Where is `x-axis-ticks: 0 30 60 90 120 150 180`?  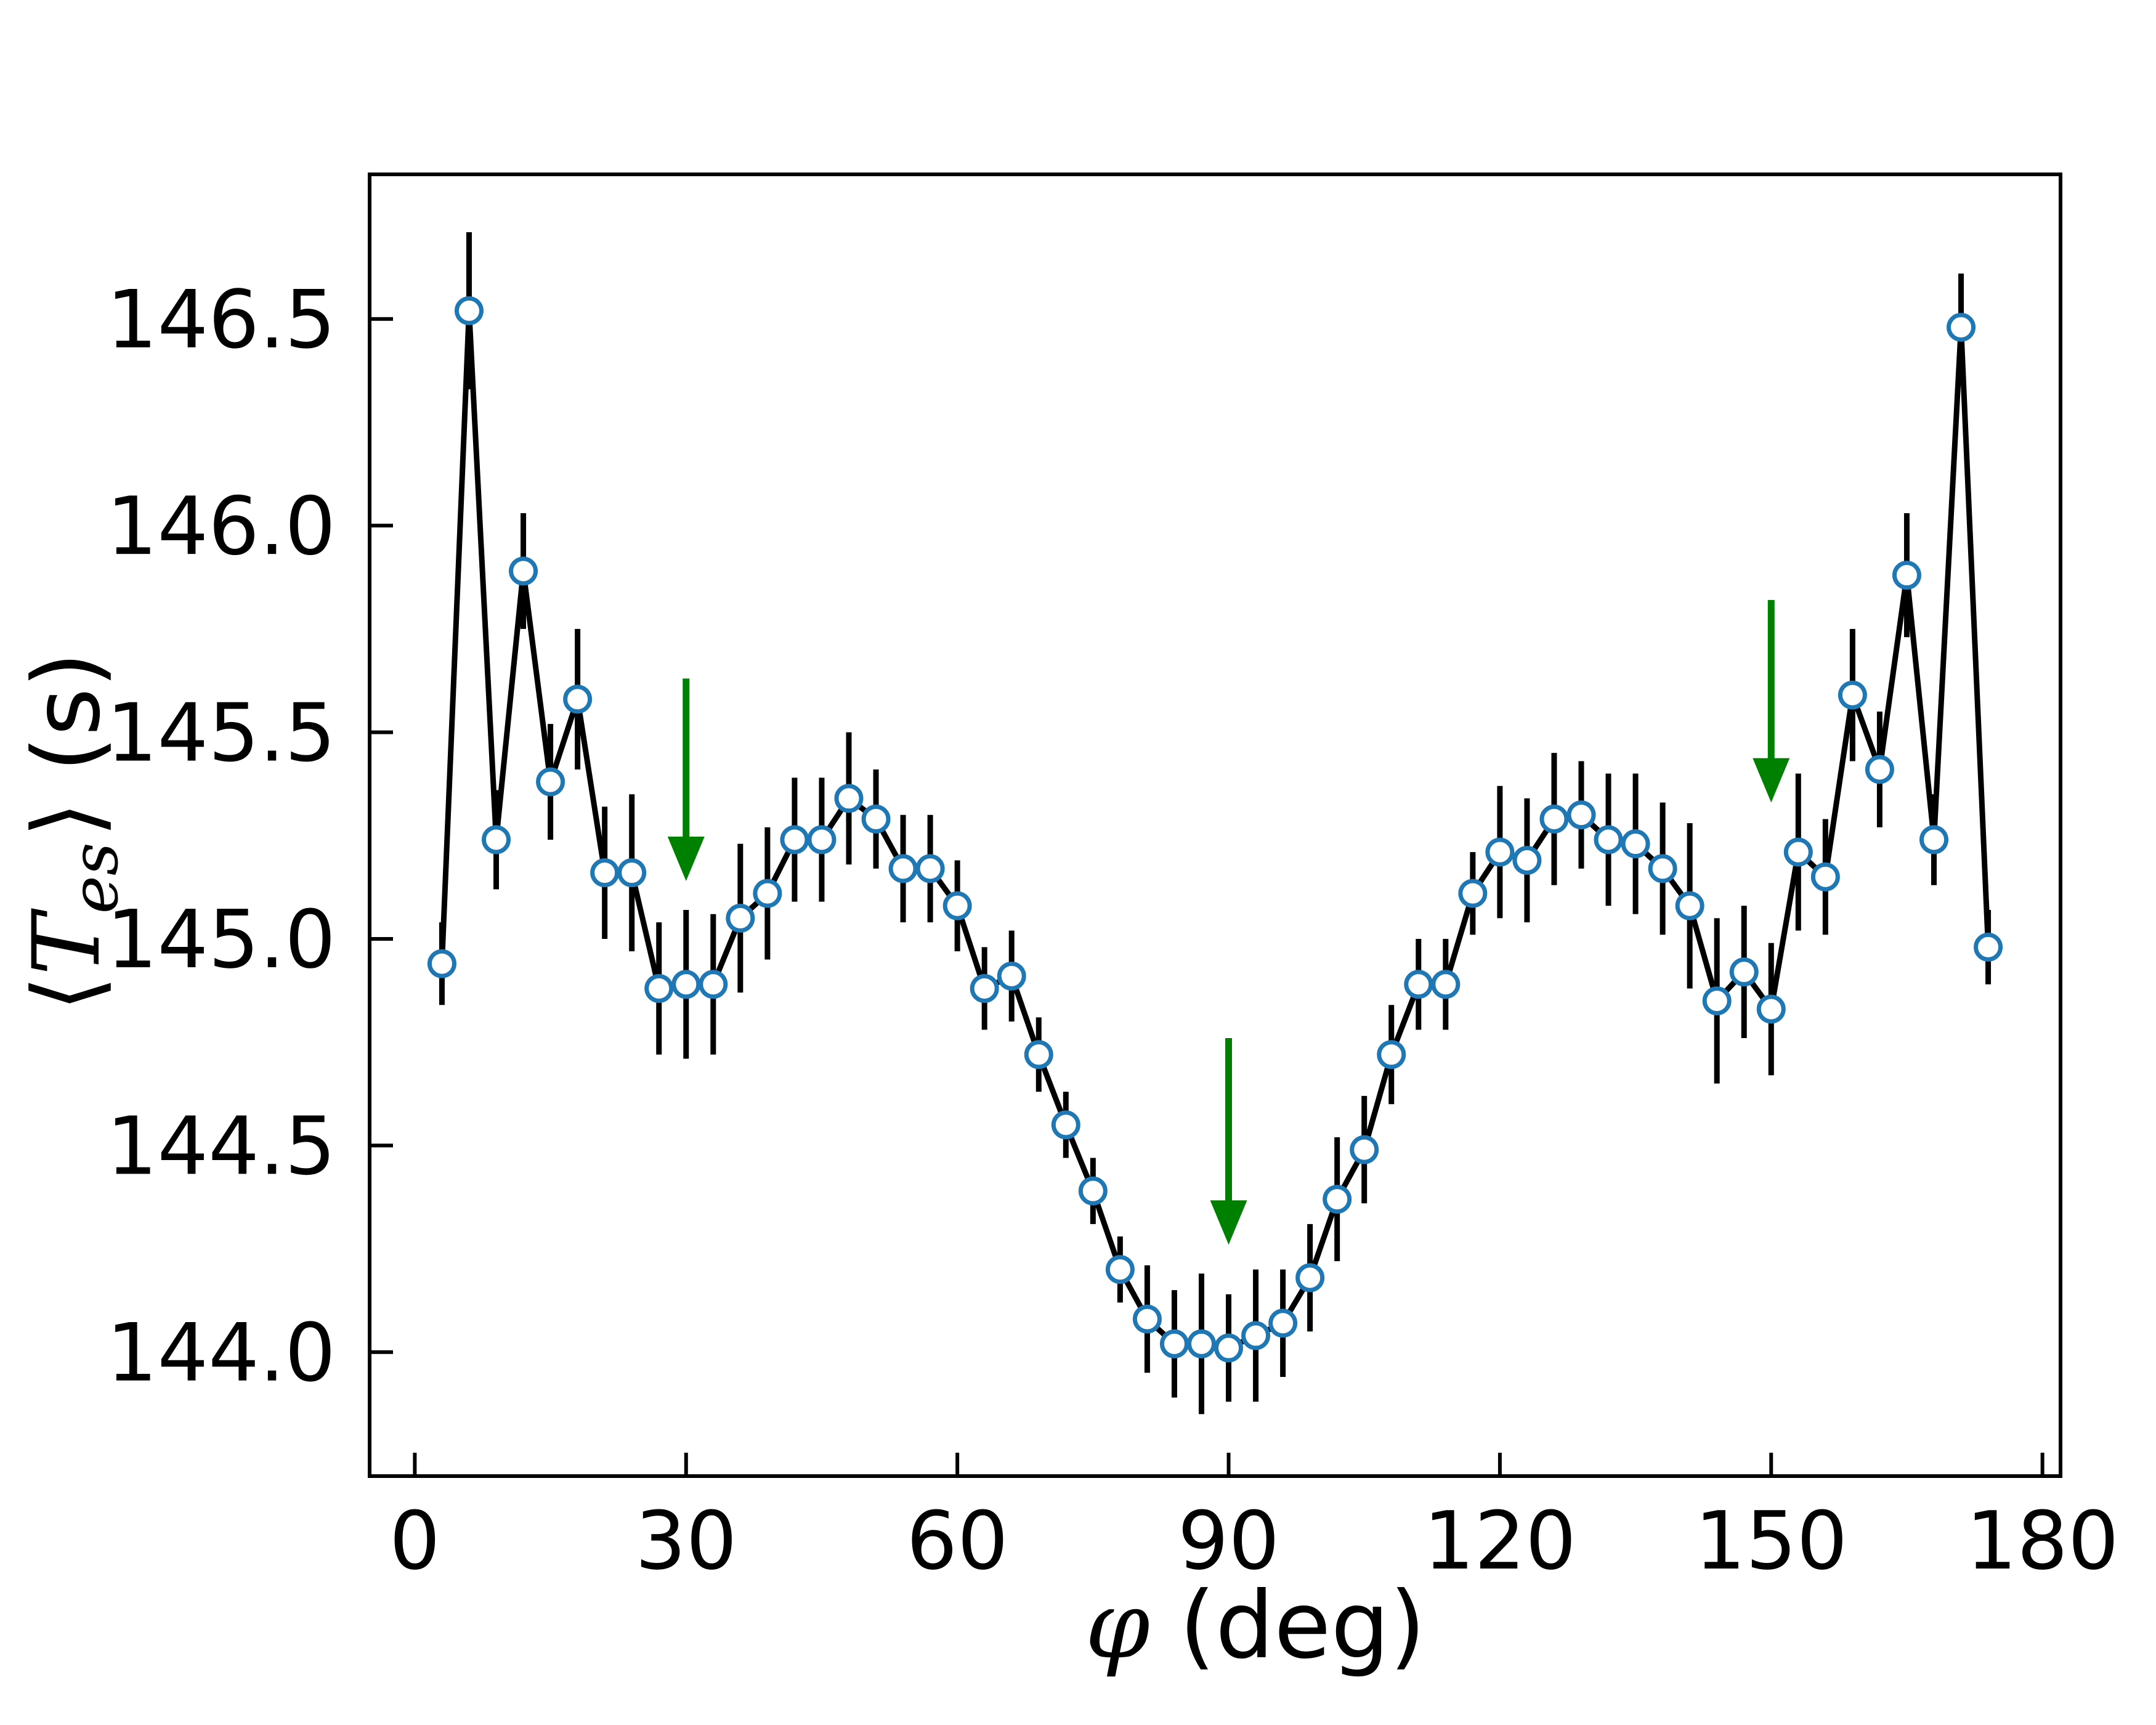
x-axis-ticks: 0 30 60 90 120 150 180 is located at coordinates (1254, 1521).